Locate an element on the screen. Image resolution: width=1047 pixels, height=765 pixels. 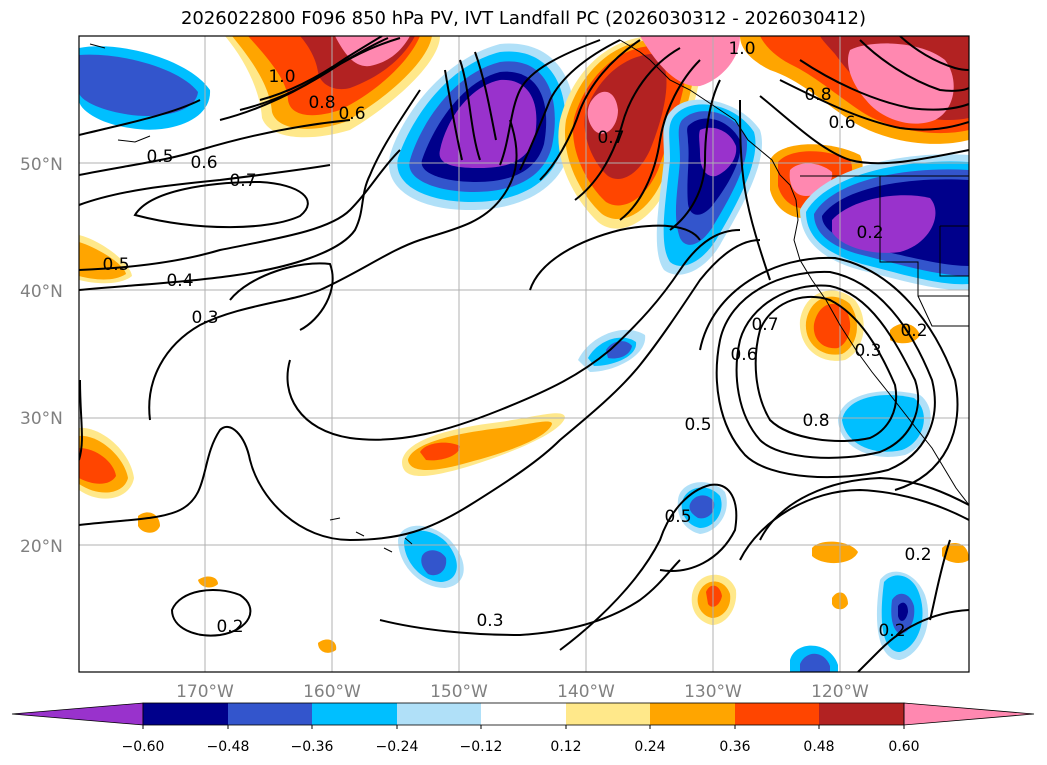
lon-label-140w: 140°W is located at coordinates (586, 692).